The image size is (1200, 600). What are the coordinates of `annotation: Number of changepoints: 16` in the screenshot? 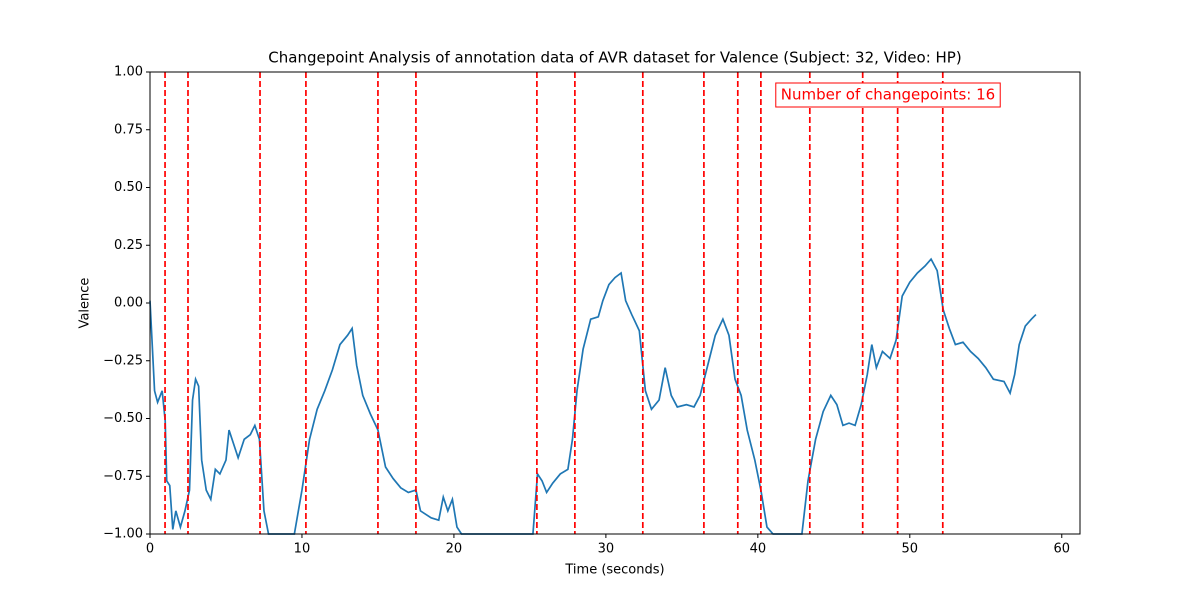 It's located at (888, 95).